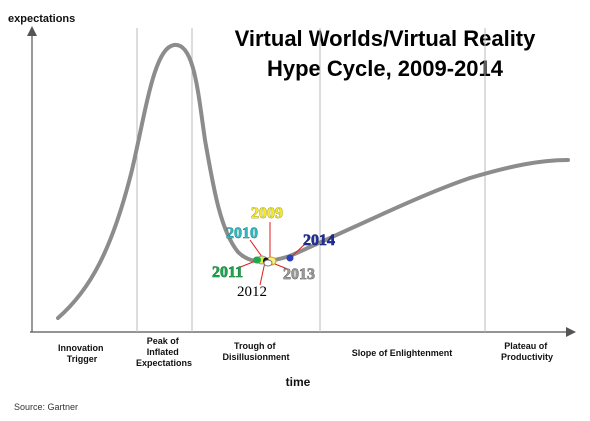 The image size is (590, 421). Describe the element at coordinates (299, 274) in the screenshot. I see `marker-label-2013: 2013` at that location.